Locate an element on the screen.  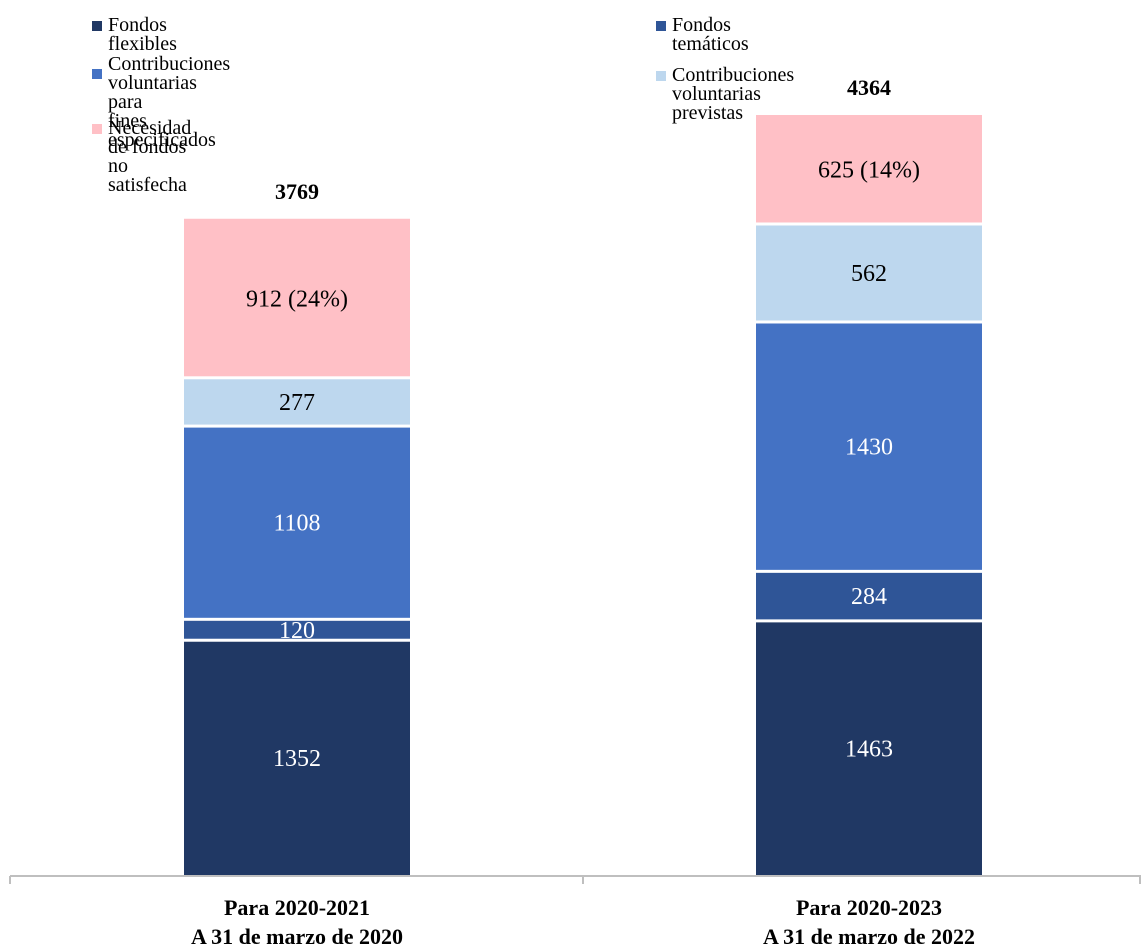
data-label: 1430 is located at coordinates (869, 448).